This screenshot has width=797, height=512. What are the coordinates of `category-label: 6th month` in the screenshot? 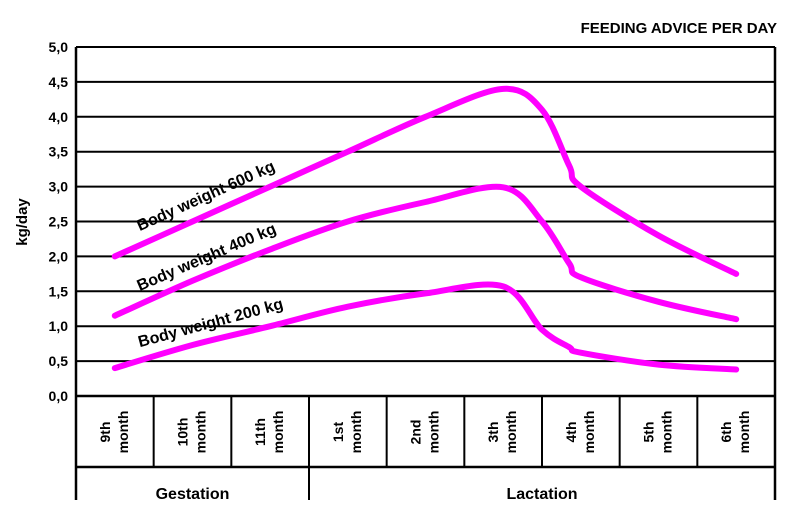 It's located at (735, 432).